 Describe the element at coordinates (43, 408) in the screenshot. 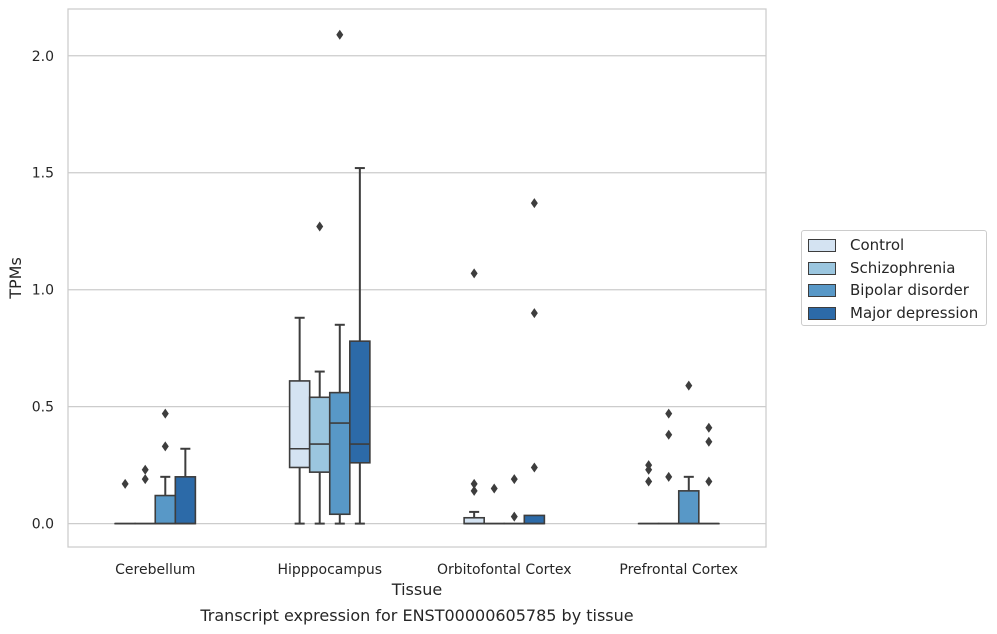

I see `y-tick-label: 0.5` at that location.